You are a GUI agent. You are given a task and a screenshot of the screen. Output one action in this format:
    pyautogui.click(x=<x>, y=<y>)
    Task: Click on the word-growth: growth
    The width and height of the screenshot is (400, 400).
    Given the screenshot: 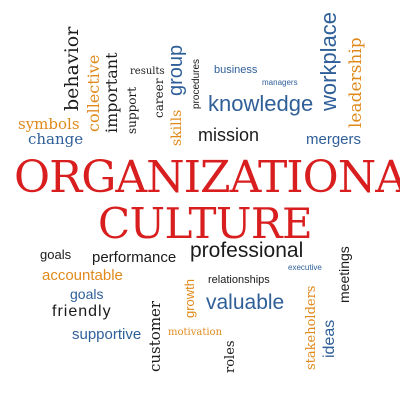 What is the action you would take?
    pyautogui.click(x=189, y=298)
    